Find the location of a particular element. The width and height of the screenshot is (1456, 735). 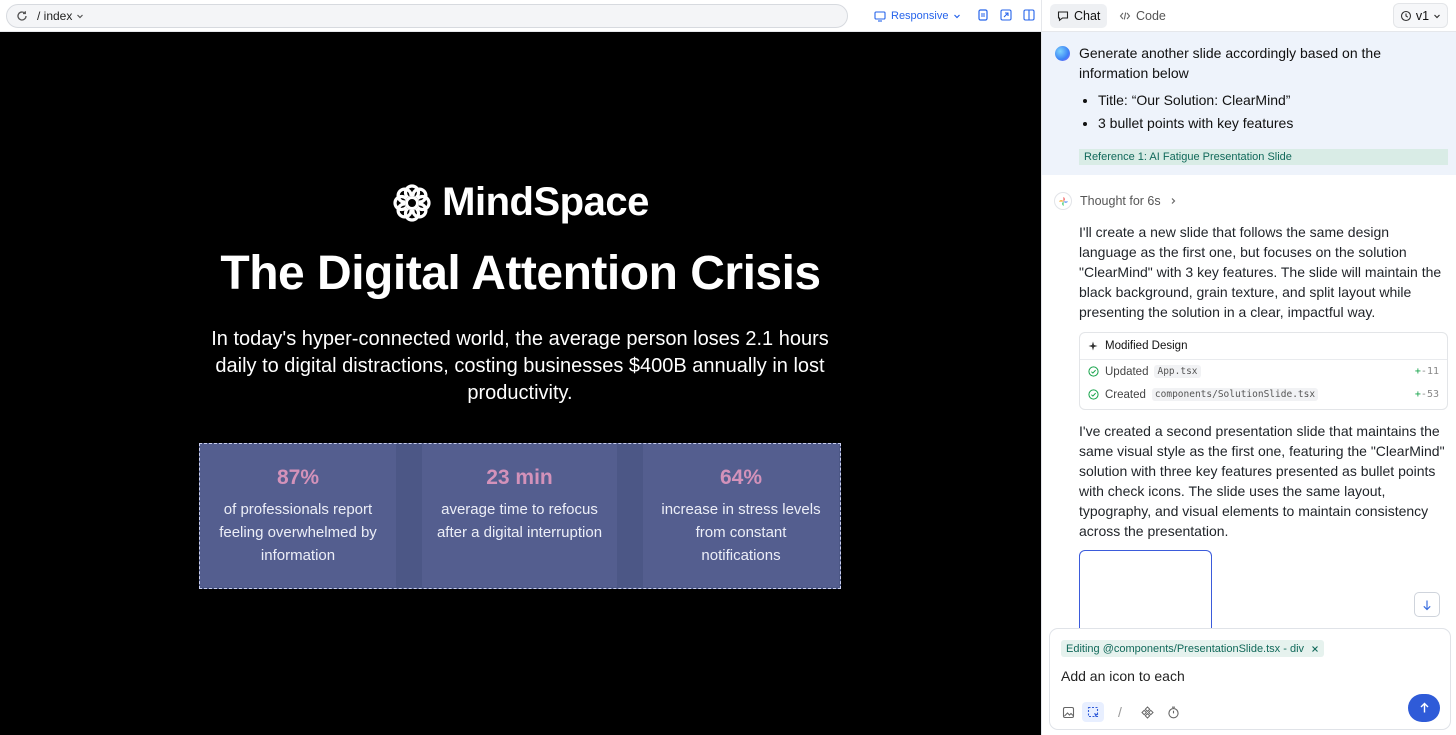

tab-code: Code is located at coordinates (1142, 16).